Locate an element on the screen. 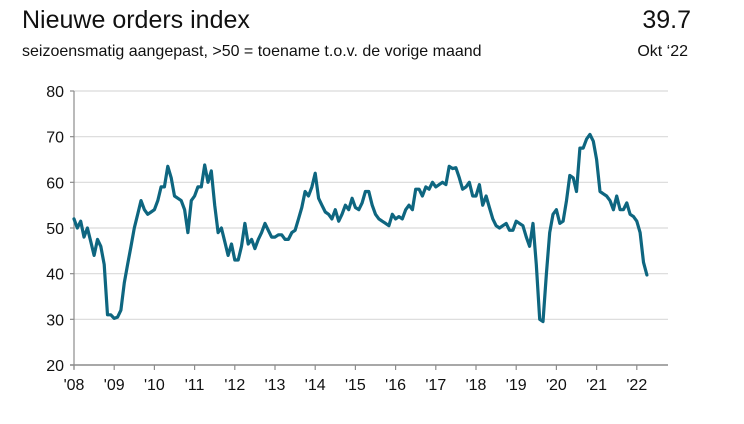 Image resolution: width=744 pixels, height=424 pixels. x-tick-label: '19 is located at coordinates (516, 385).